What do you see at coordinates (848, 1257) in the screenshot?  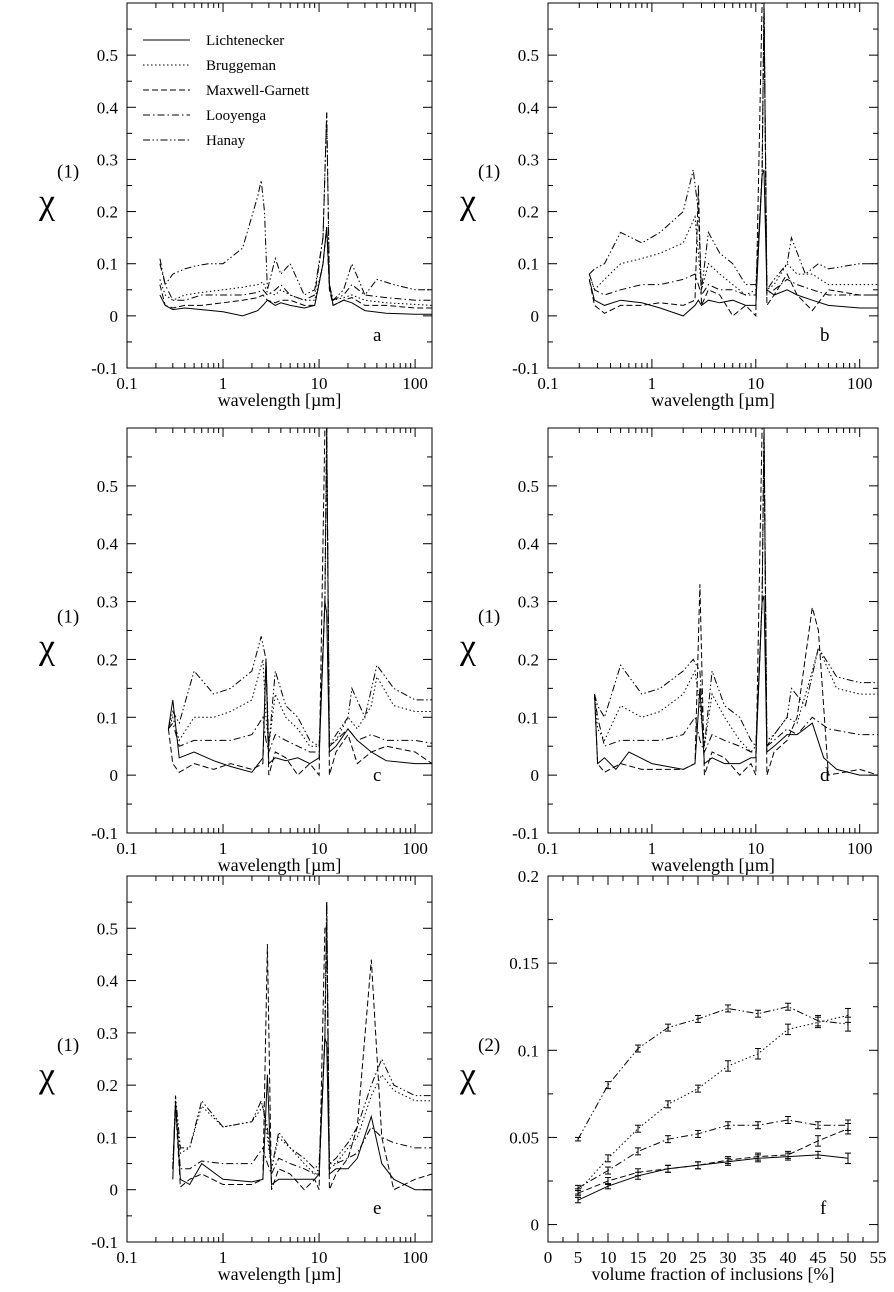 I see `x-tick-label: 50` at bounding box center [848, 1257].